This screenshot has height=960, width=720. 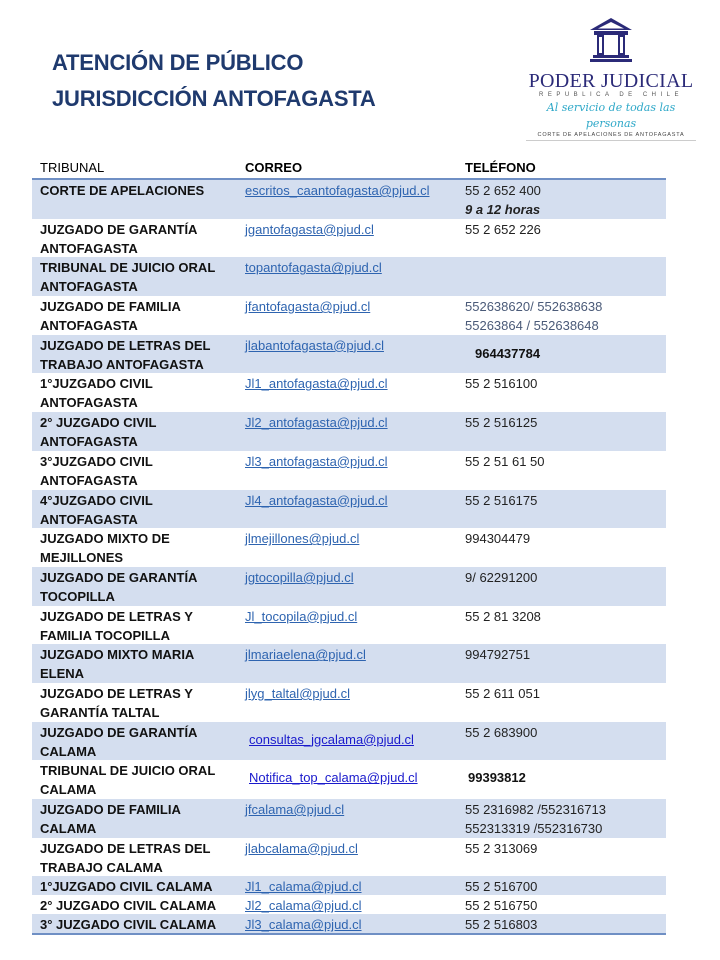 What do you see at coordinates (501, 924) in the screenshot?
I see `phone-cell: 55 2 516803` at bounding box center [501, 924].